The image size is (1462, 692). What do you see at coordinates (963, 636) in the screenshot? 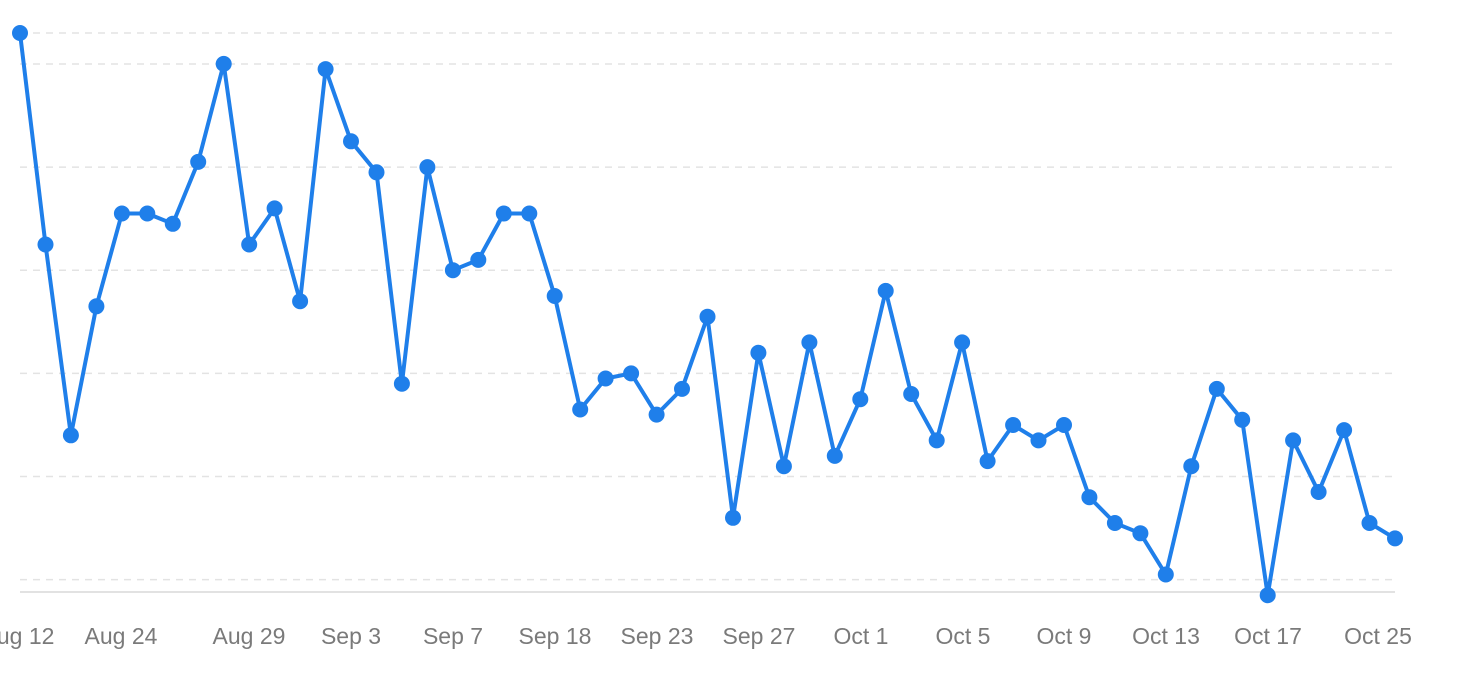
I see `x-tick-label: Oct 5` at bounding box center [963, 636].